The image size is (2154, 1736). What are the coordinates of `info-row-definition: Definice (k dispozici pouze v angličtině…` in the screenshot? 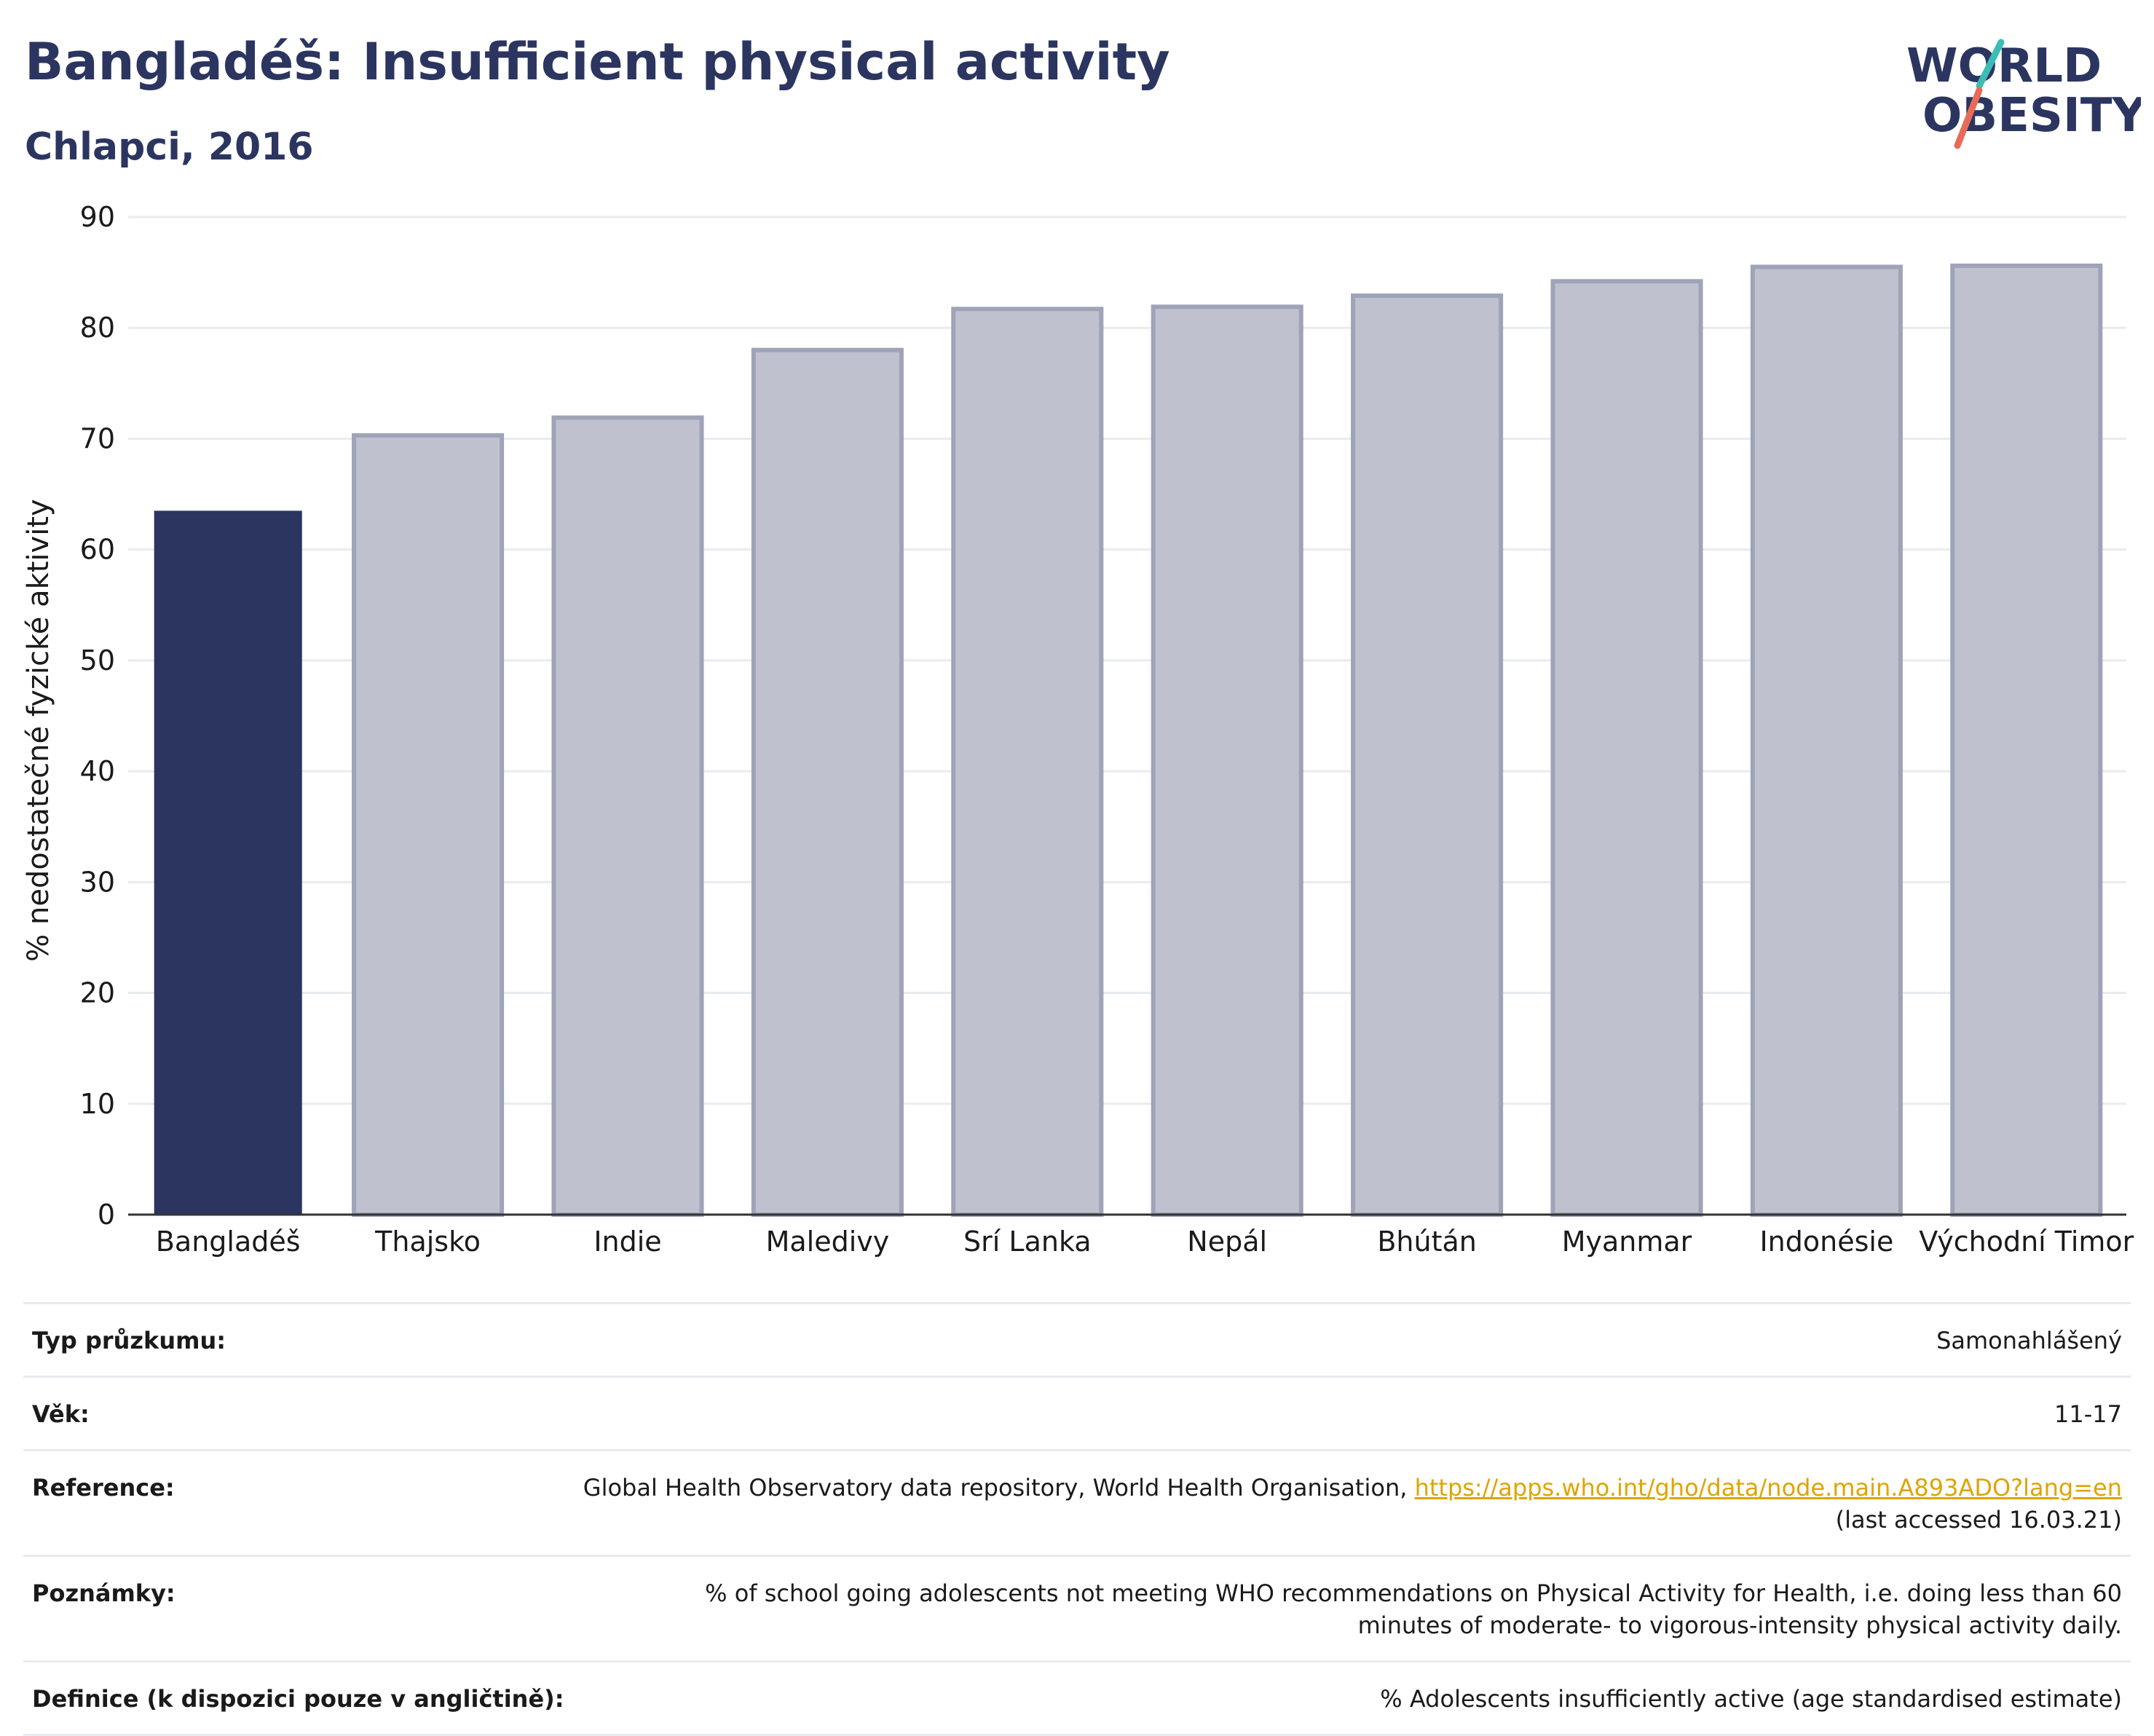 It's located at (1077, 1699).